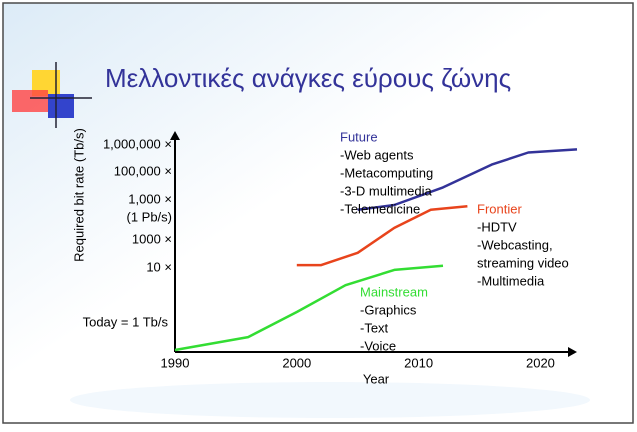  What do you see at coordinates (137, 143) in the screenshot?
I see `y-level-label: 1,000,000 ×` at bounding box center [137, 143].